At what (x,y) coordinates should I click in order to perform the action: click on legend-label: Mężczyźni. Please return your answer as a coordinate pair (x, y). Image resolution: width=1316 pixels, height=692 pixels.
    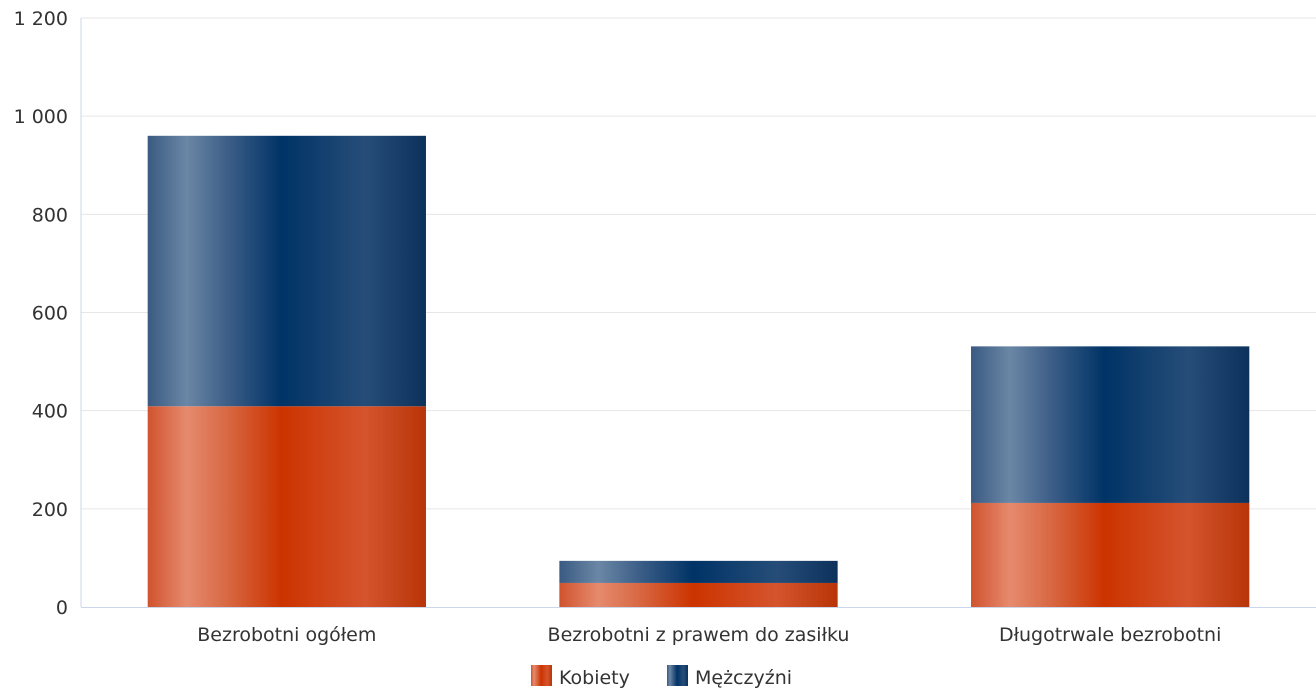
    Looking at the image, I should click on (743, 678).